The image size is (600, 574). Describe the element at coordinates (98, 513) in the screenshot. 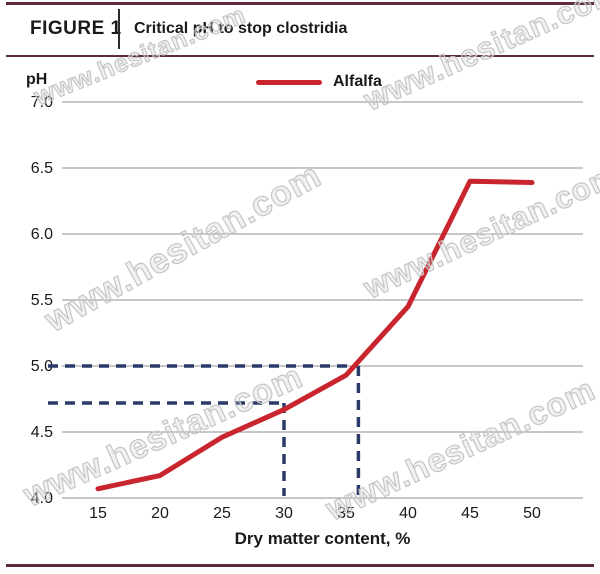

I see `x-tick-label: 15` at that location.